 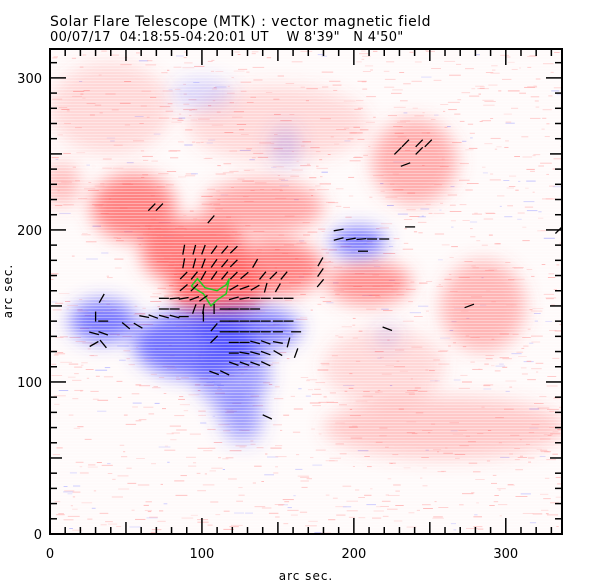 What do you see at coordinates (29, 79) in the screenshot?
I see `y-tick-label: 300` at bounding box center [29, 79].